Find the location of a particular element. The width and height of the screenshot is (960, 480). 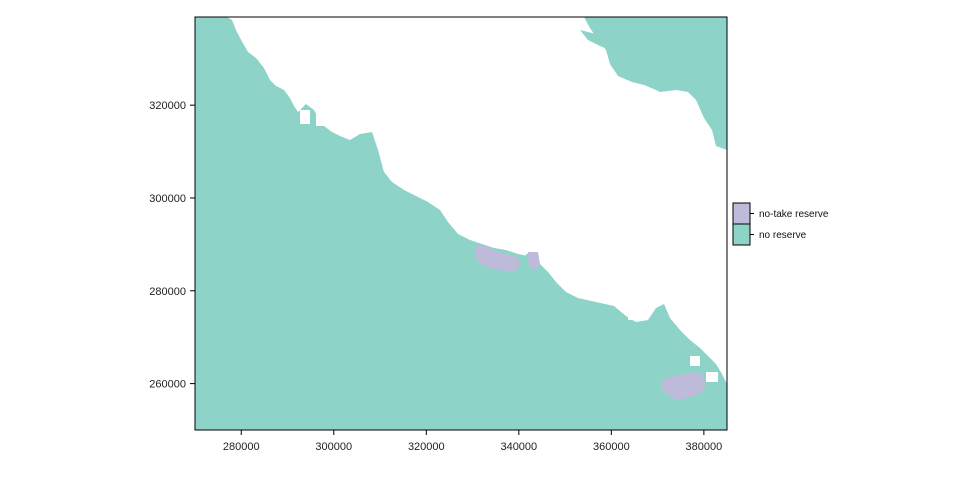

legend-label: no-take reserve is located at coordinates (794, 214).